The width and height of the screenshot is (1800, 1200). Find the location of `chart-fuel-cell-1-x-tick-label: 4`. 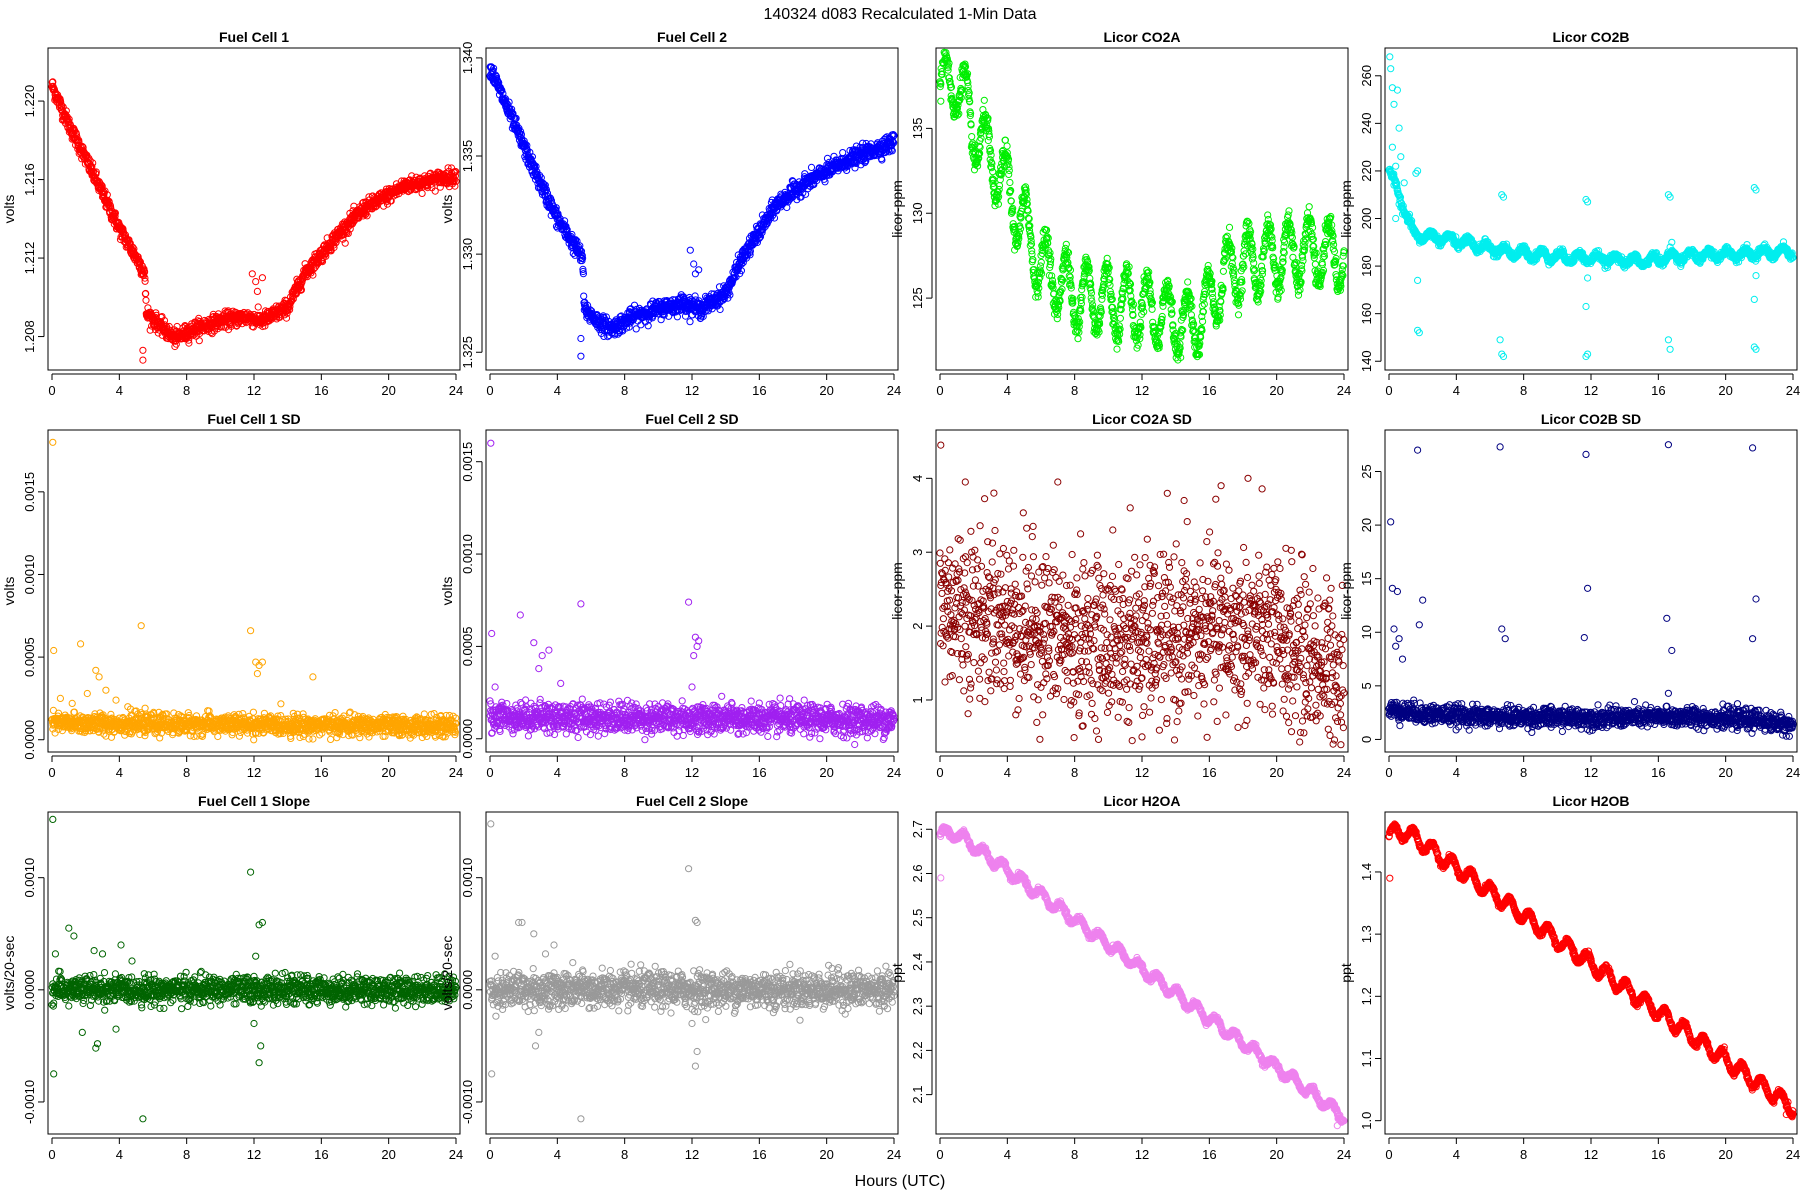

chart-fuel-cell-1-x-tick-label: 4 is located at coordinates (119, 390).